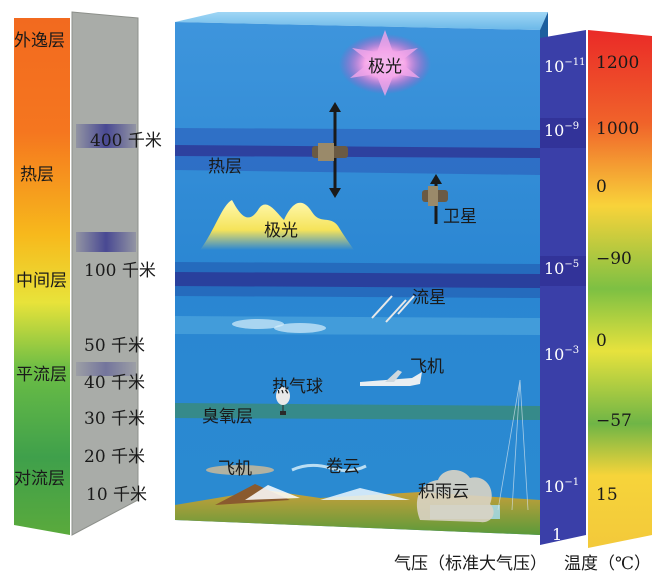  What do you see at coordinates (39, 41) in the screenshot?
I see `layer-exosphere: 外逸层` at bounding box center [39, 41].